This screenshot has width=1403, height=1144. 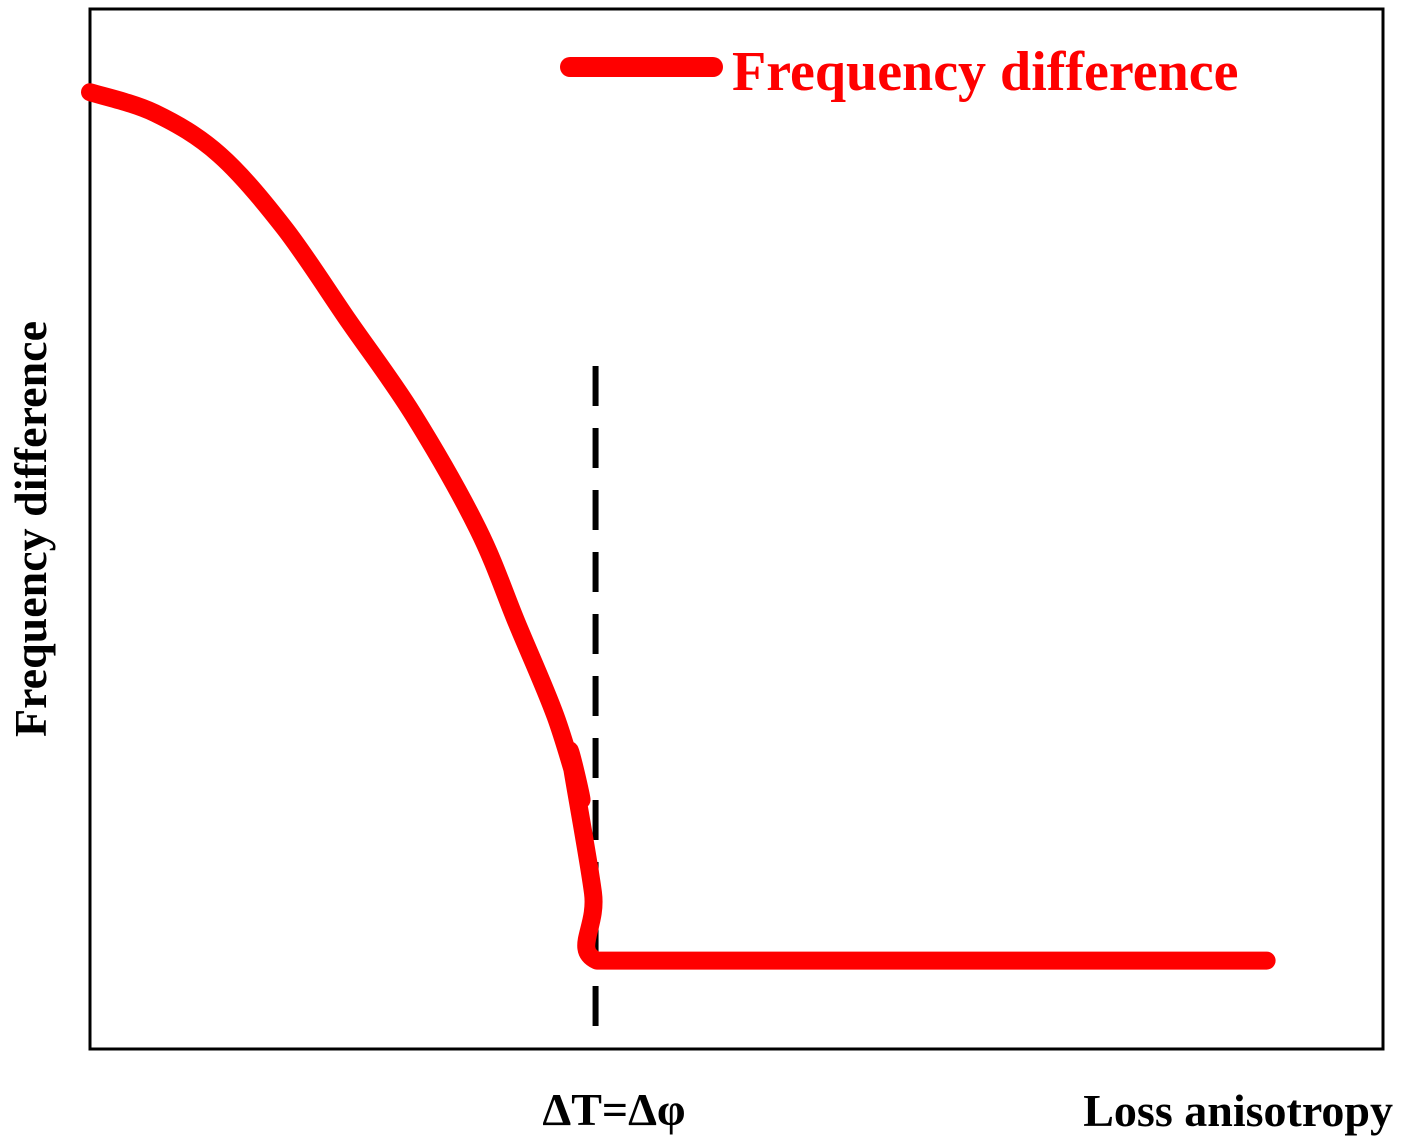 I want to click on legend-label: Frequency difference, so click(x=985, y=72).